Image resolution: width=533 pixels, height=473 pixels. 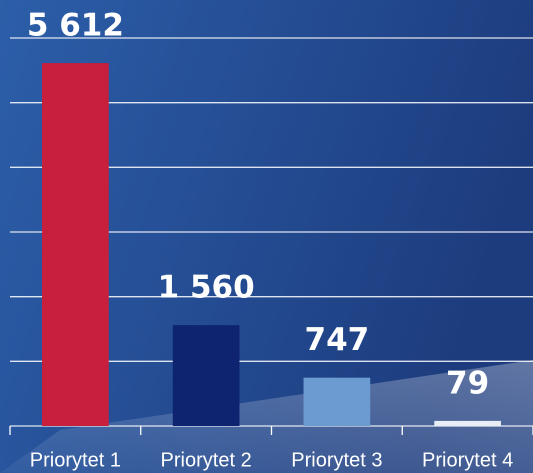 What do you see at coordinates (467, 460) in the screenshot?
I see `x-tick-label: Priorytet 4` at bounding box center [467, 460].